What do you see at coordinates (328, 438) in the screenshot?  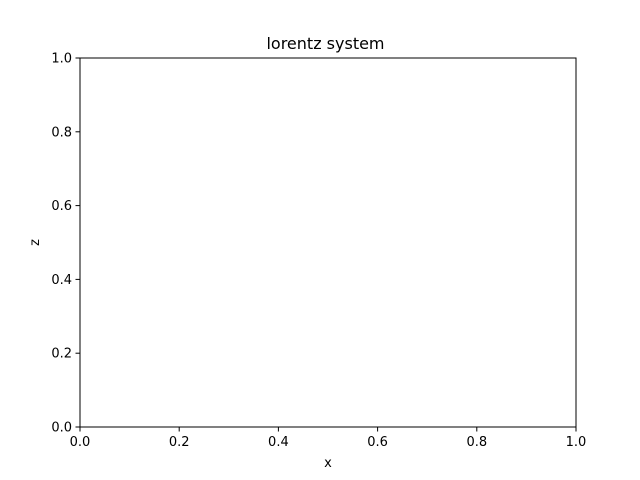 I see `x-axis-ticks: 0.0 0.2 0.4 0.6 0.8 1.0` at bounding box center [328, 438].